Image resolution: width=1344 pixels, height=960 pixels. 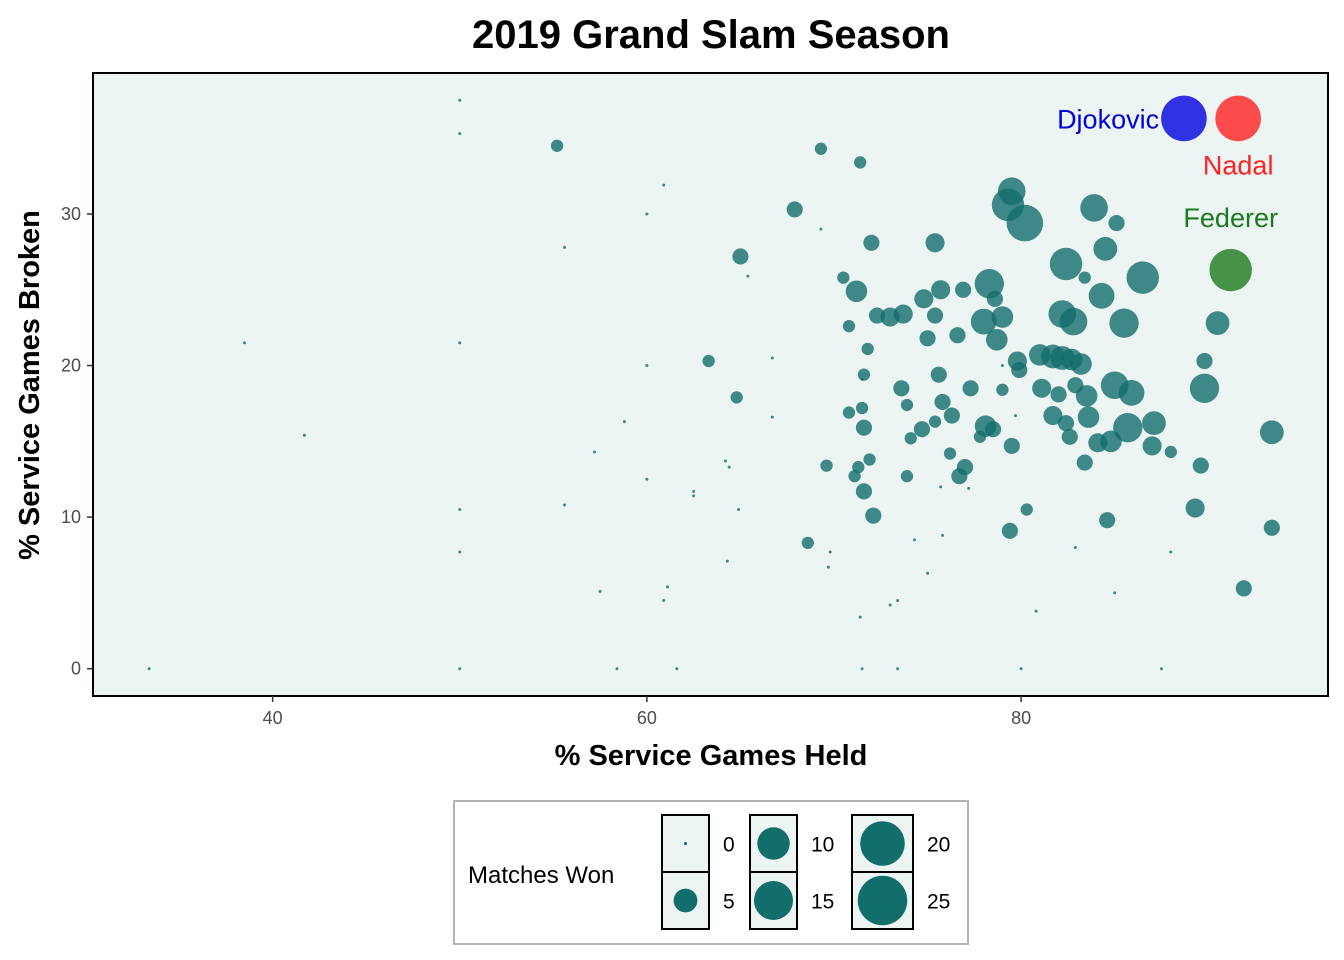 What do you see at coordinates (1167, 193) in the screenshot?
I see `highlight-layer: Djokovic Nadal Federer` at bounding box center [1167, 193].